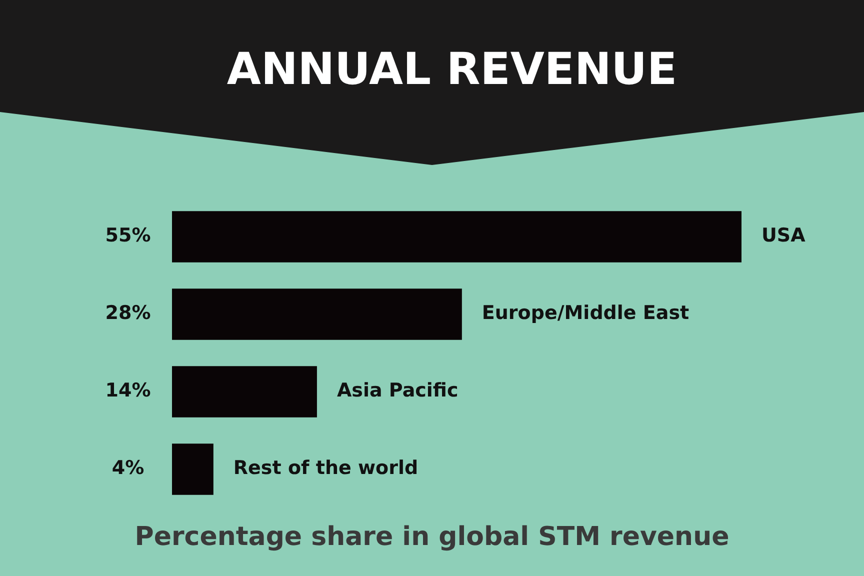  What do you see at coordinates (325, 468) in the screenshot?
I see `y-tick-label: Rest of the world` at bounding box center [325, 468].